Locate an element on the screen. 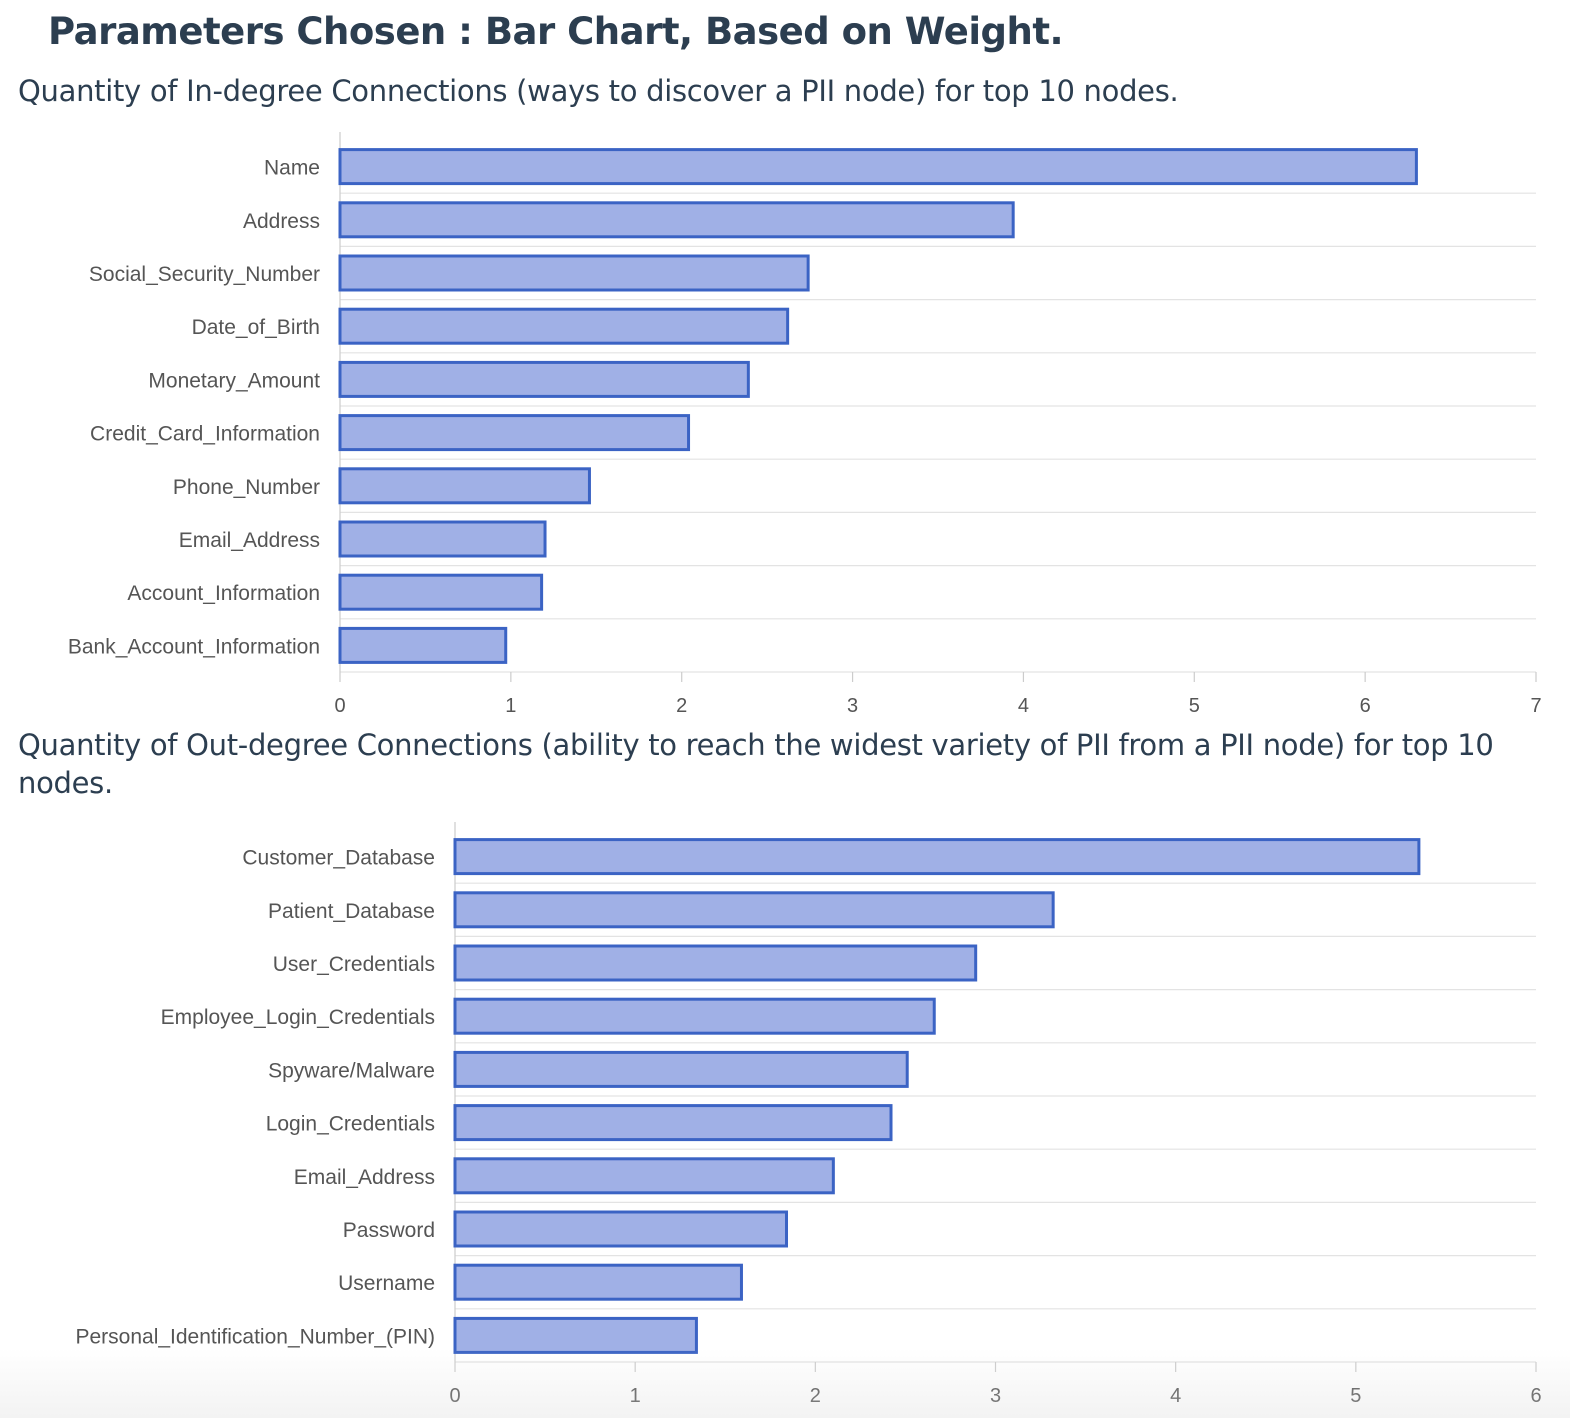 This screenshot has height=1418, width=1570. in-degree-x-tick-label: 3 is located at coordinates (852, 706).